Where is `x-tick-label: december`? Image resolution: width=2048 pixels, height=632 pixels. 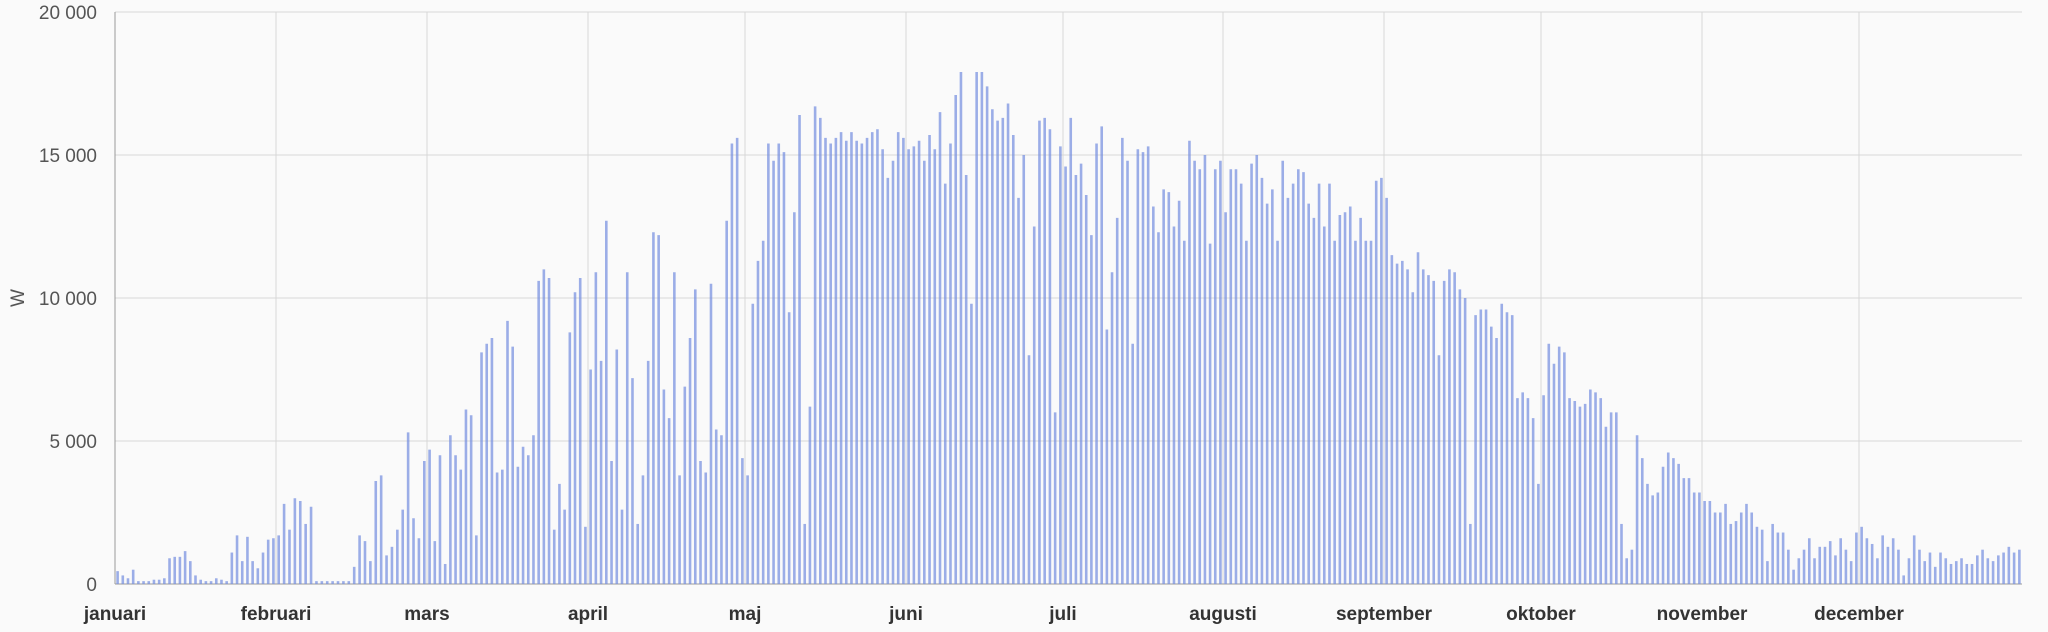 x-tick-label: december is located at coordinates (1859, 614).